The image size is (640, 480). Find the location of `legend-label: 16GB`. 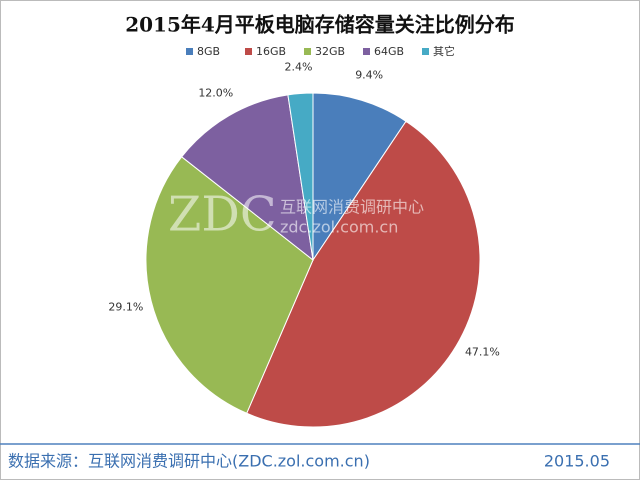

legend-label: 16GB is located at coordinates (271, 51).